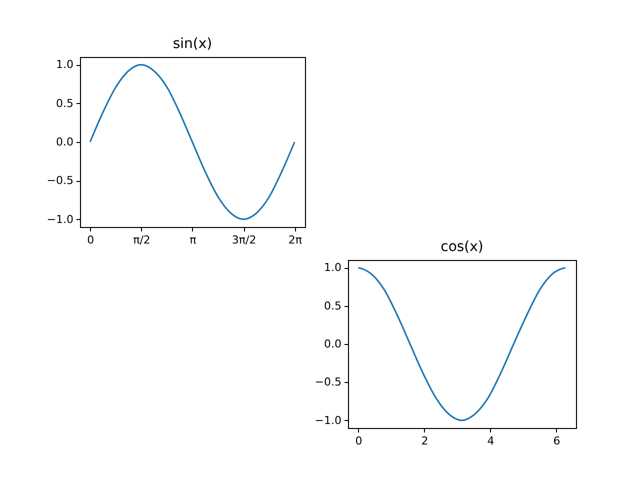 This screenshot has height=480, width=640. What do you see at coordinates (141, 240) in the screenshot?
I see `x-tick-label: π/2` at bounding box center [141, 240].